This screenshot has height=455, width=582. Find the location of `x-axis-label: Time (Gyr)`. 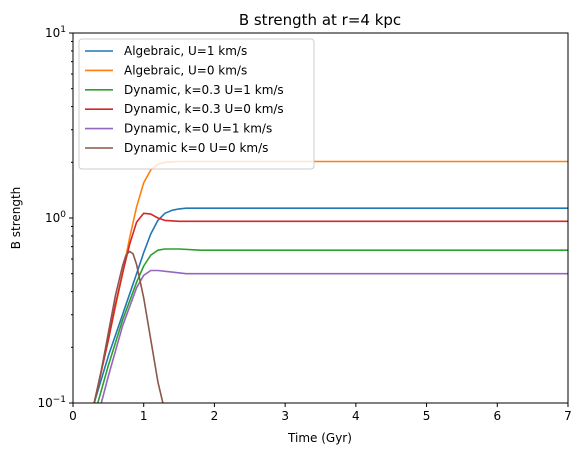

x-axis-label: Time (Gyr) is located at coordinates (319, 438).